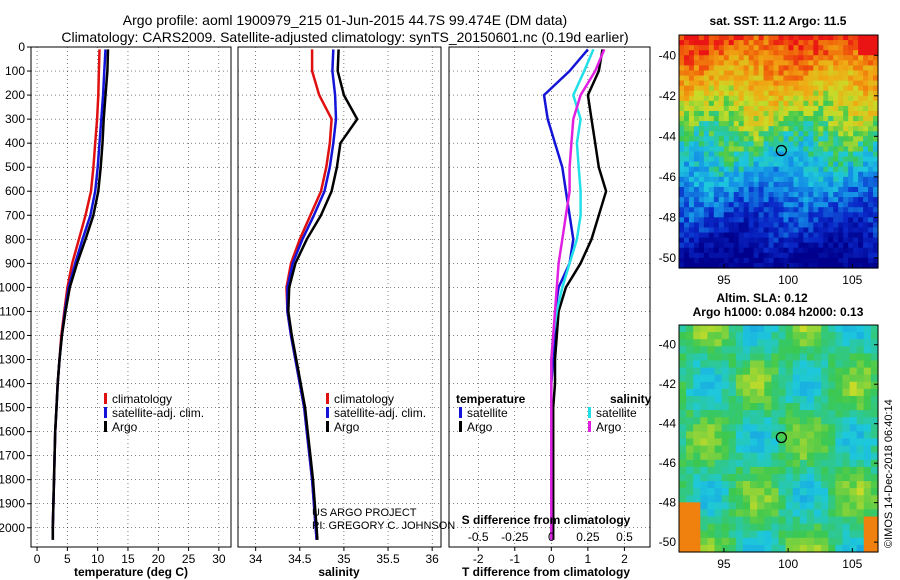  Describe the element at coordinates (98, 559) in the screenshot. I see `x-tick-label: 10` at that location.